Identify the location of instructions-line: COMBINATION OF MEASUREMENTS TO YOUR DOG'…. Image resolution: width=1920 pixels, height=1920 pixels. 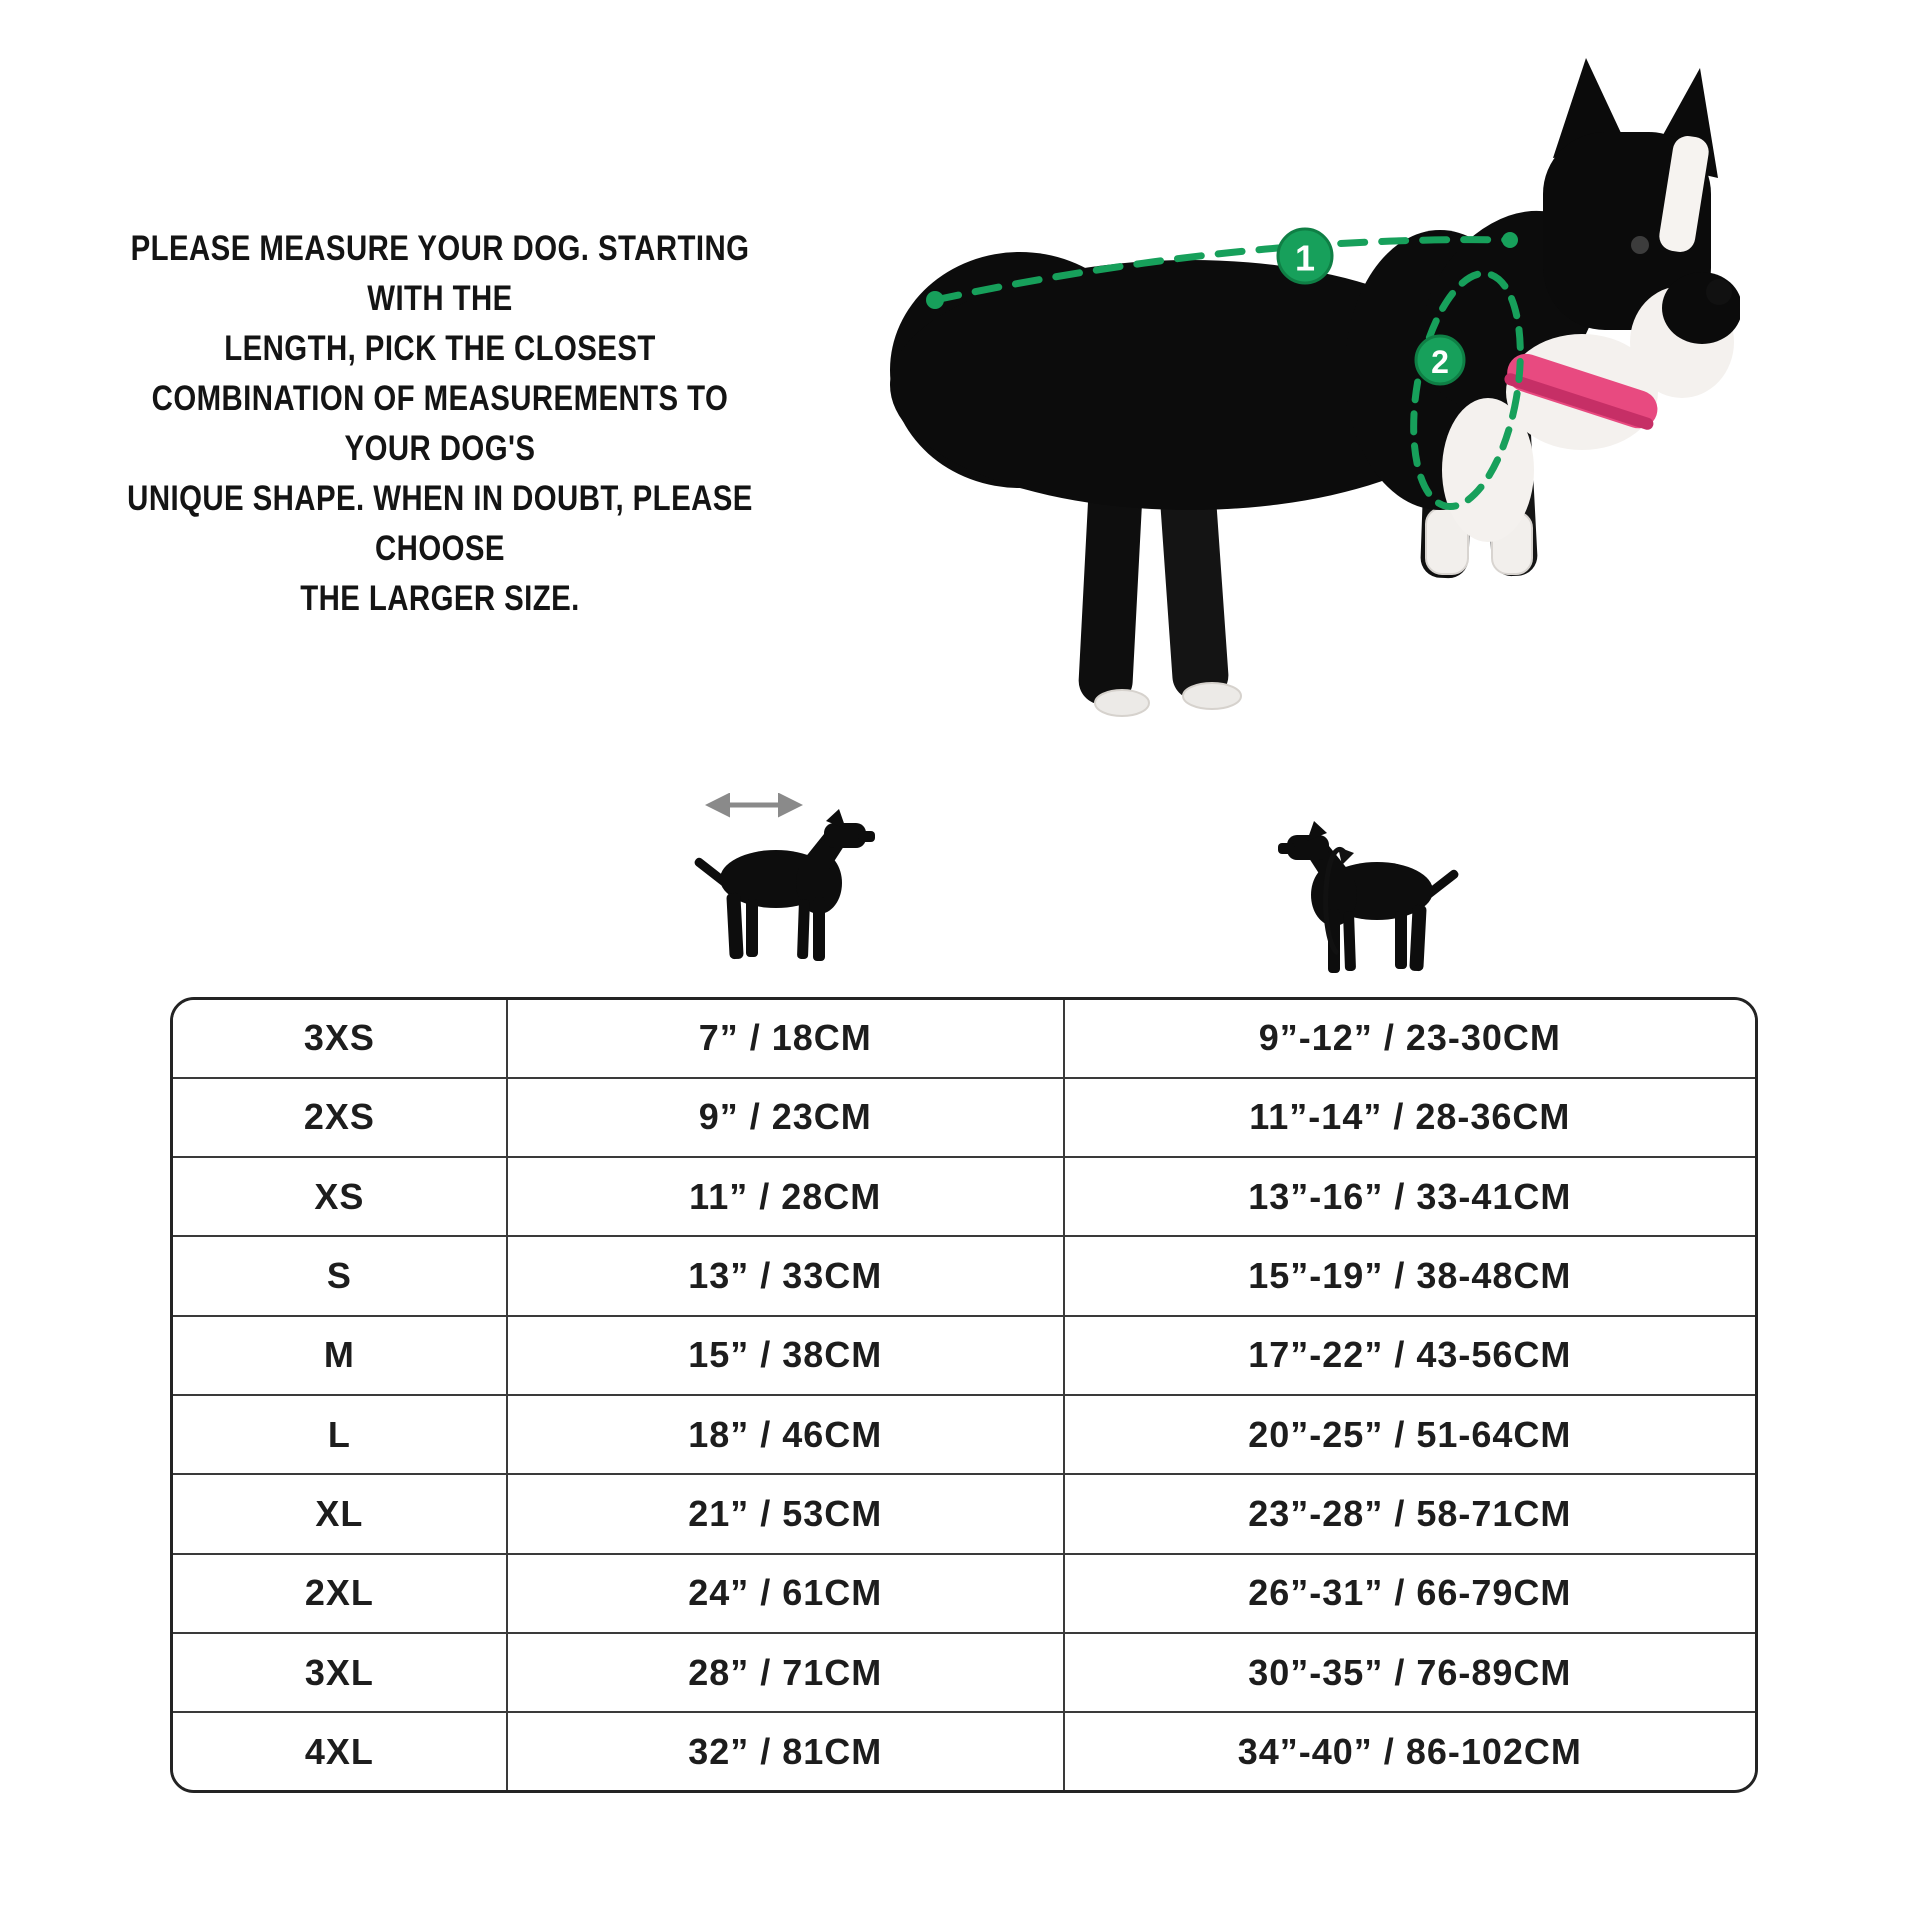
(440, 423).